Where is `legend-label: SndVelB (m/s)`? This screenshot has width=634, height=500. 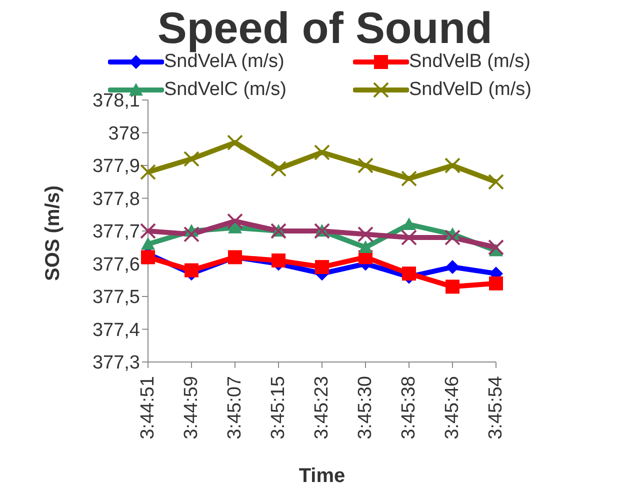 legend-label: SndVelB (m/s) is located at coordinates (469, 62).